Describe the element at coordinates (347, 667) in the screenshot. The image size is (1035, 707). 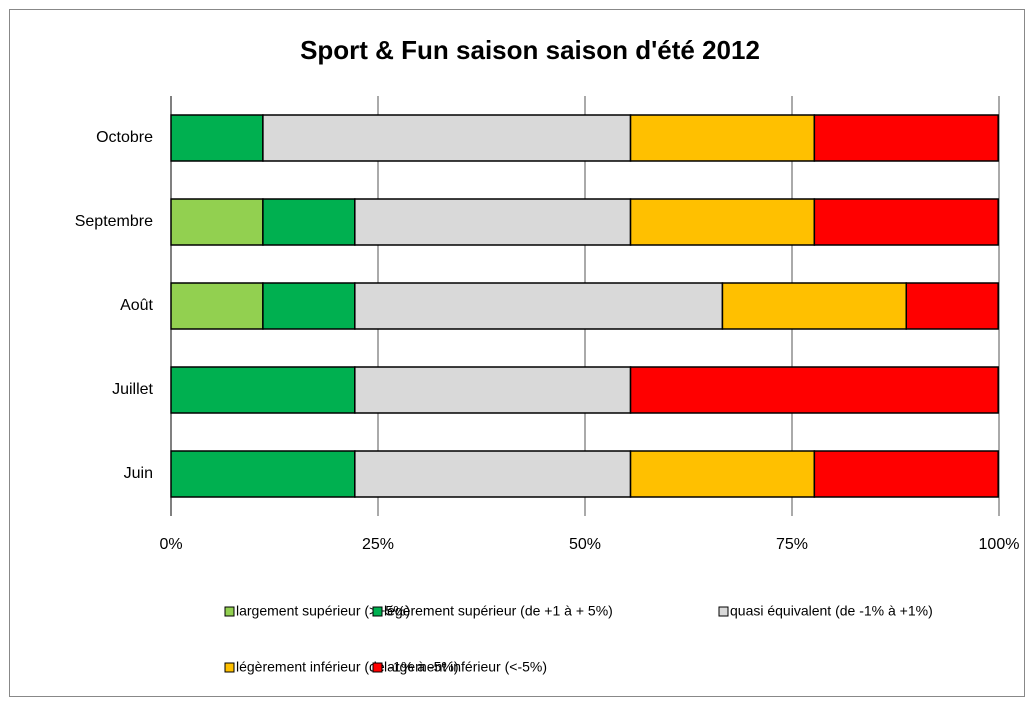
I see `legend-label: légèrement inférieur (de -1% à -5%)` at that location.